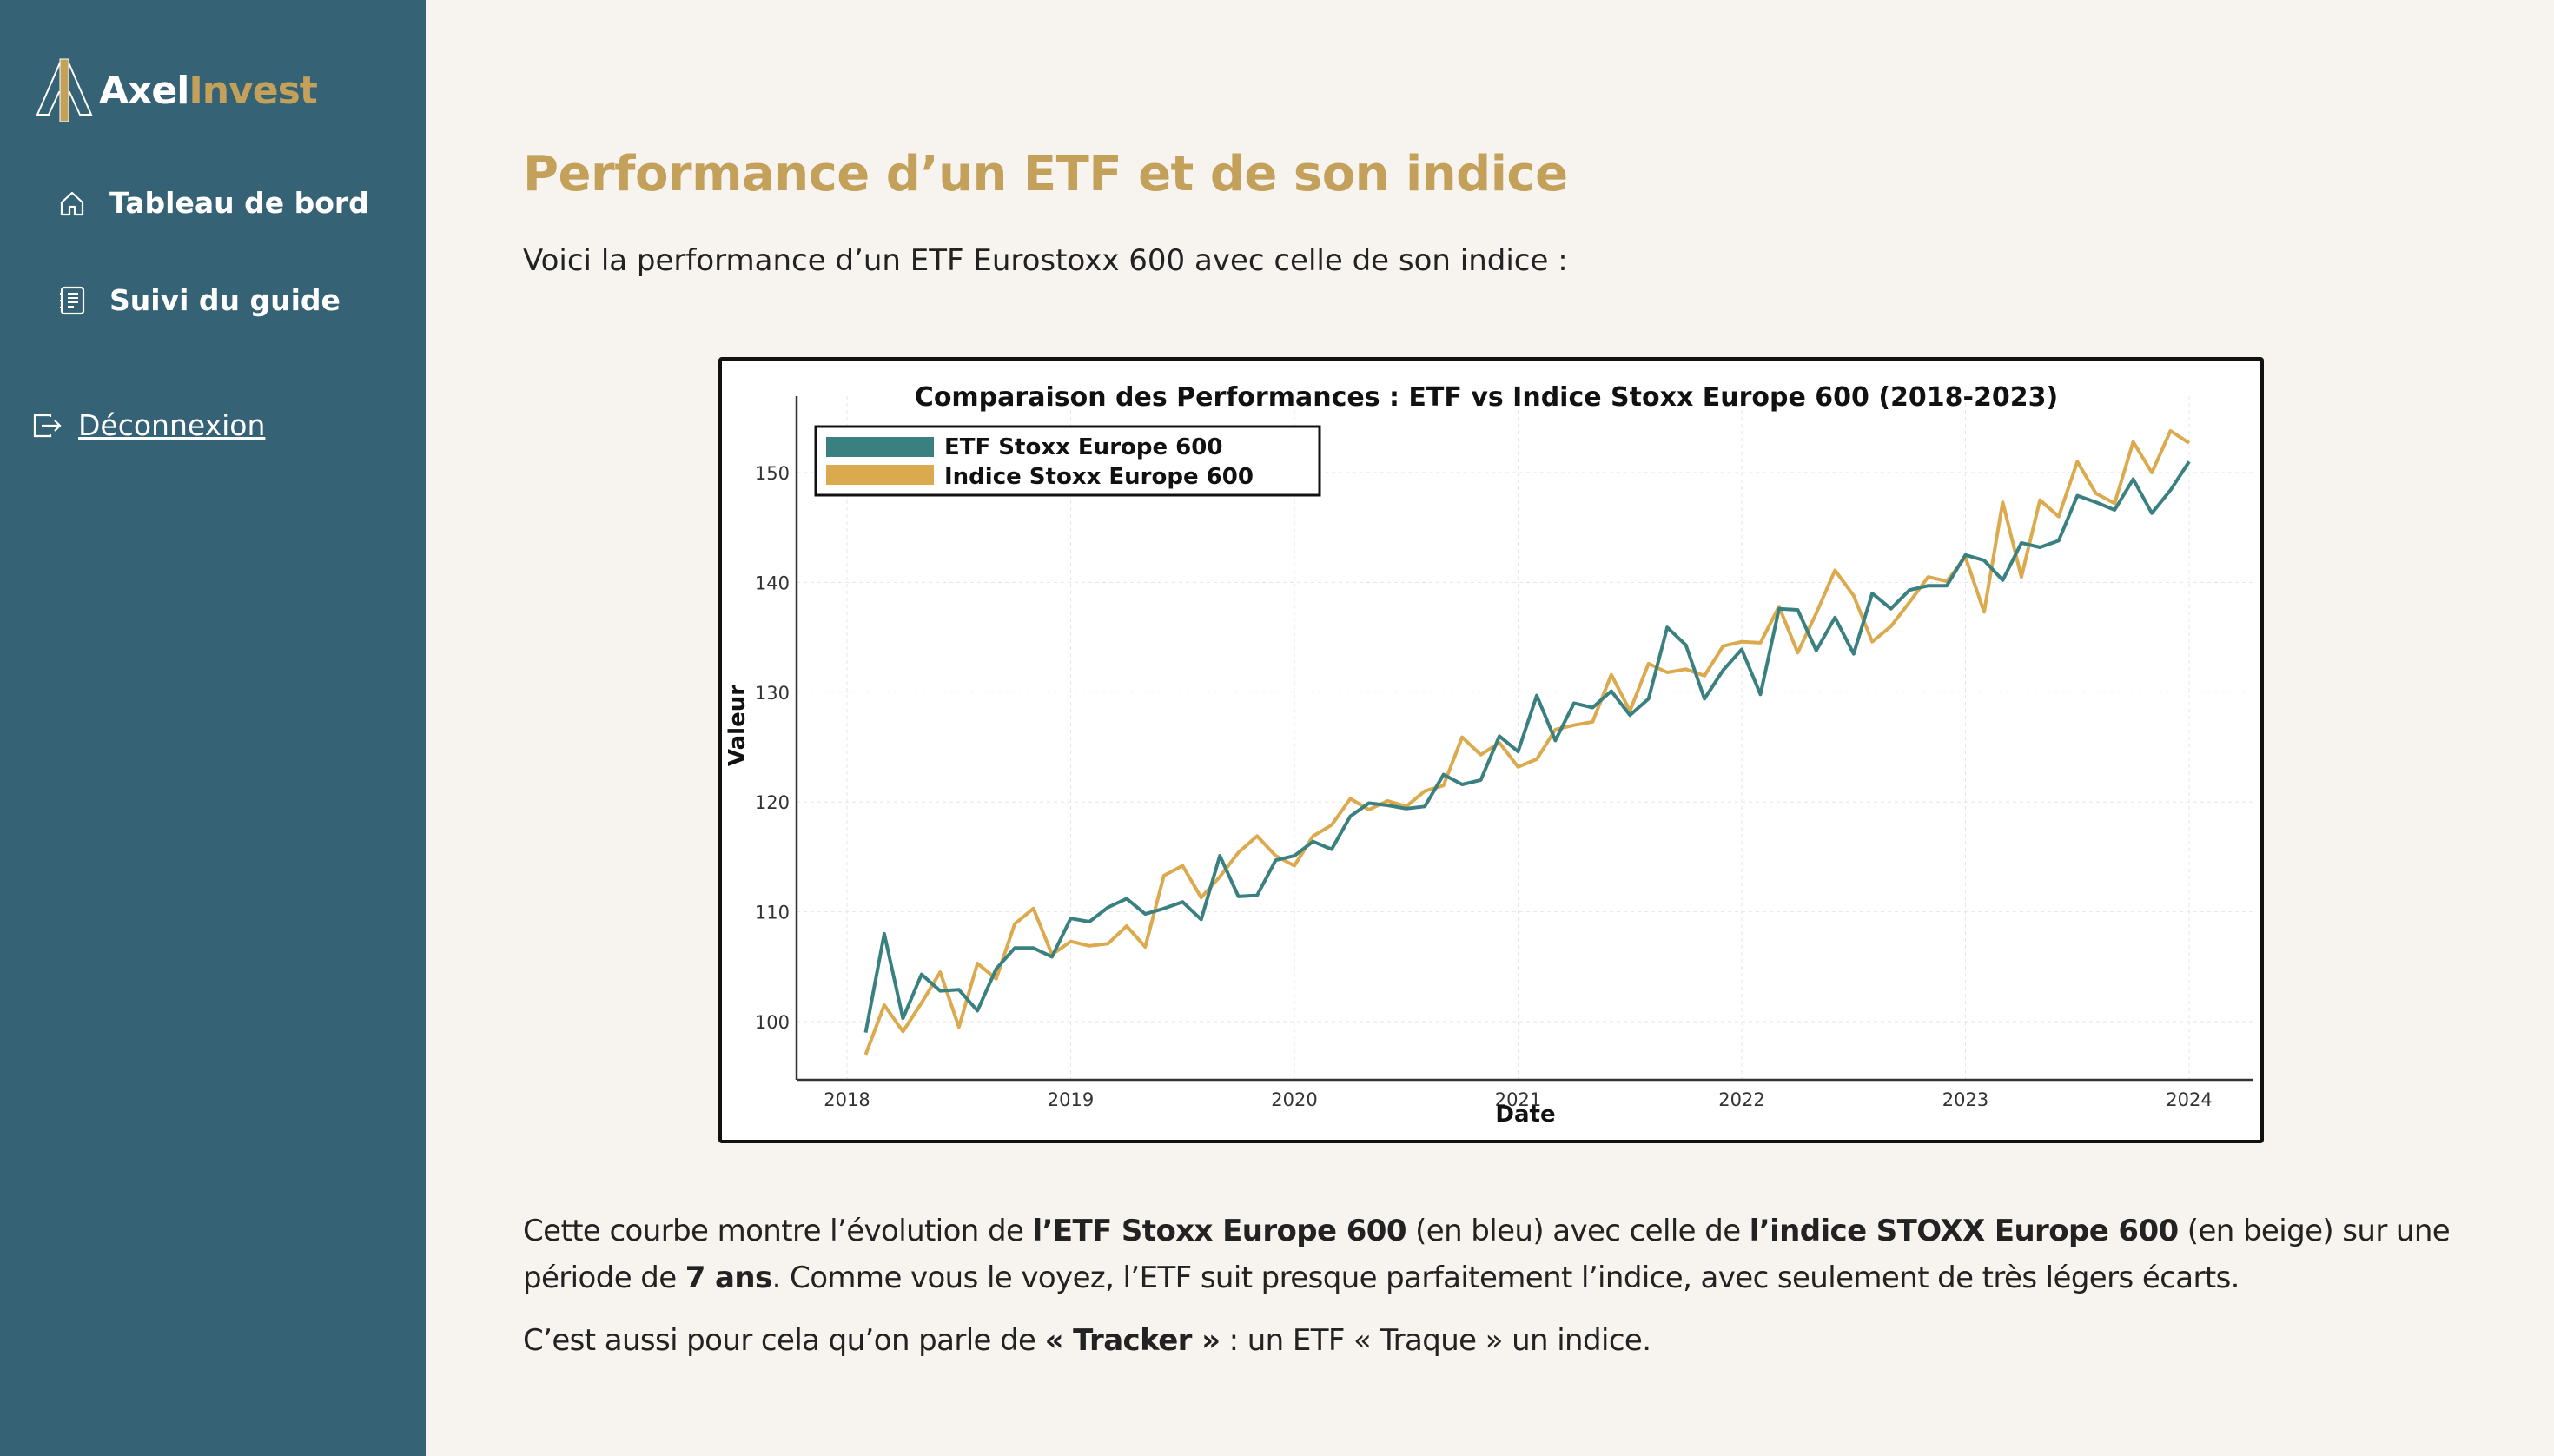  What do you see at coordinates (1436, 1340) in the screenshot?
I see `text: : un ETF « Traque » un indice.` at bounding box center [1436, 1340].